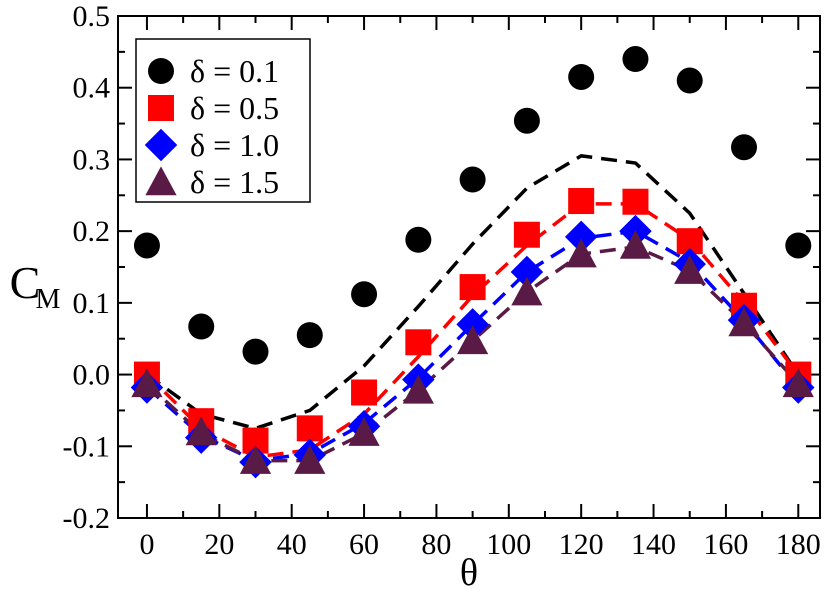 The height and width of the screenshot is (590, 830). What do you see at coordinates (219, 544) in the screenshot?
I see `x-tick-label: 20` at bounding box center [219, 544].